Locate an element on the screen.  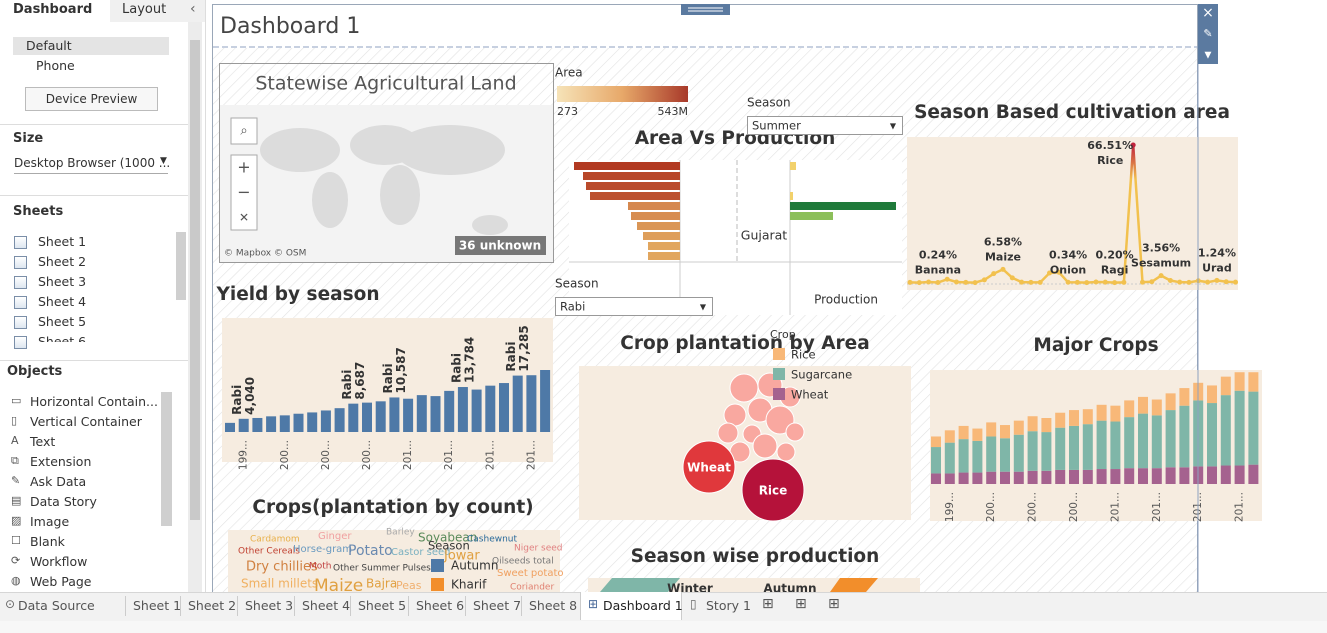
object-item: Workflow is located at coordinates (59, 561).